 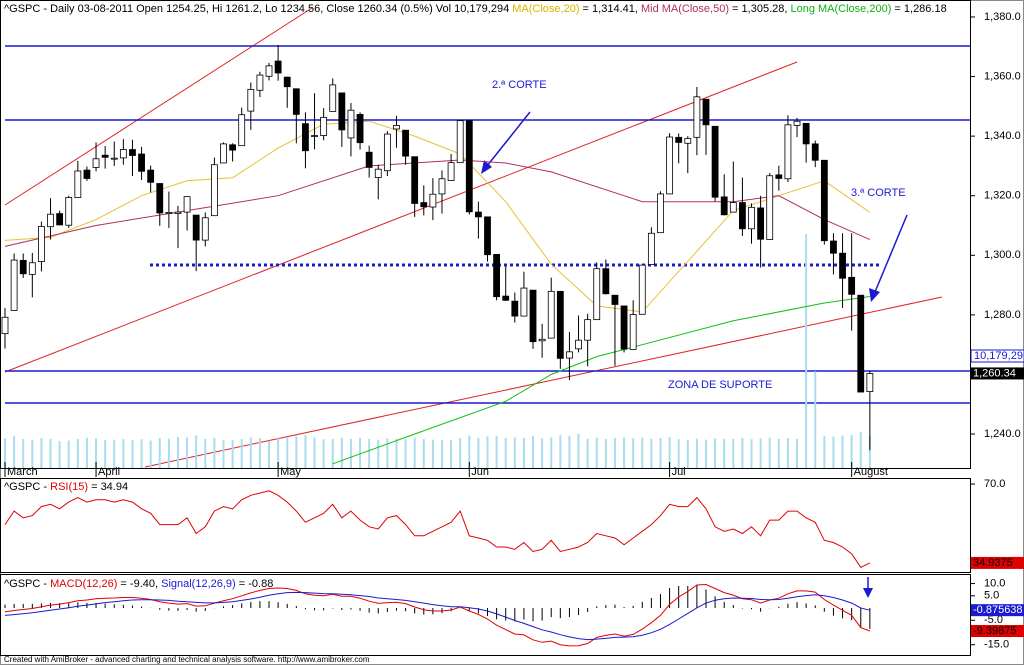 What do you see at coordinates (480, 472) in the screenshot?
I see `x-tick-label: Jun` at bounding box center [480, 472].